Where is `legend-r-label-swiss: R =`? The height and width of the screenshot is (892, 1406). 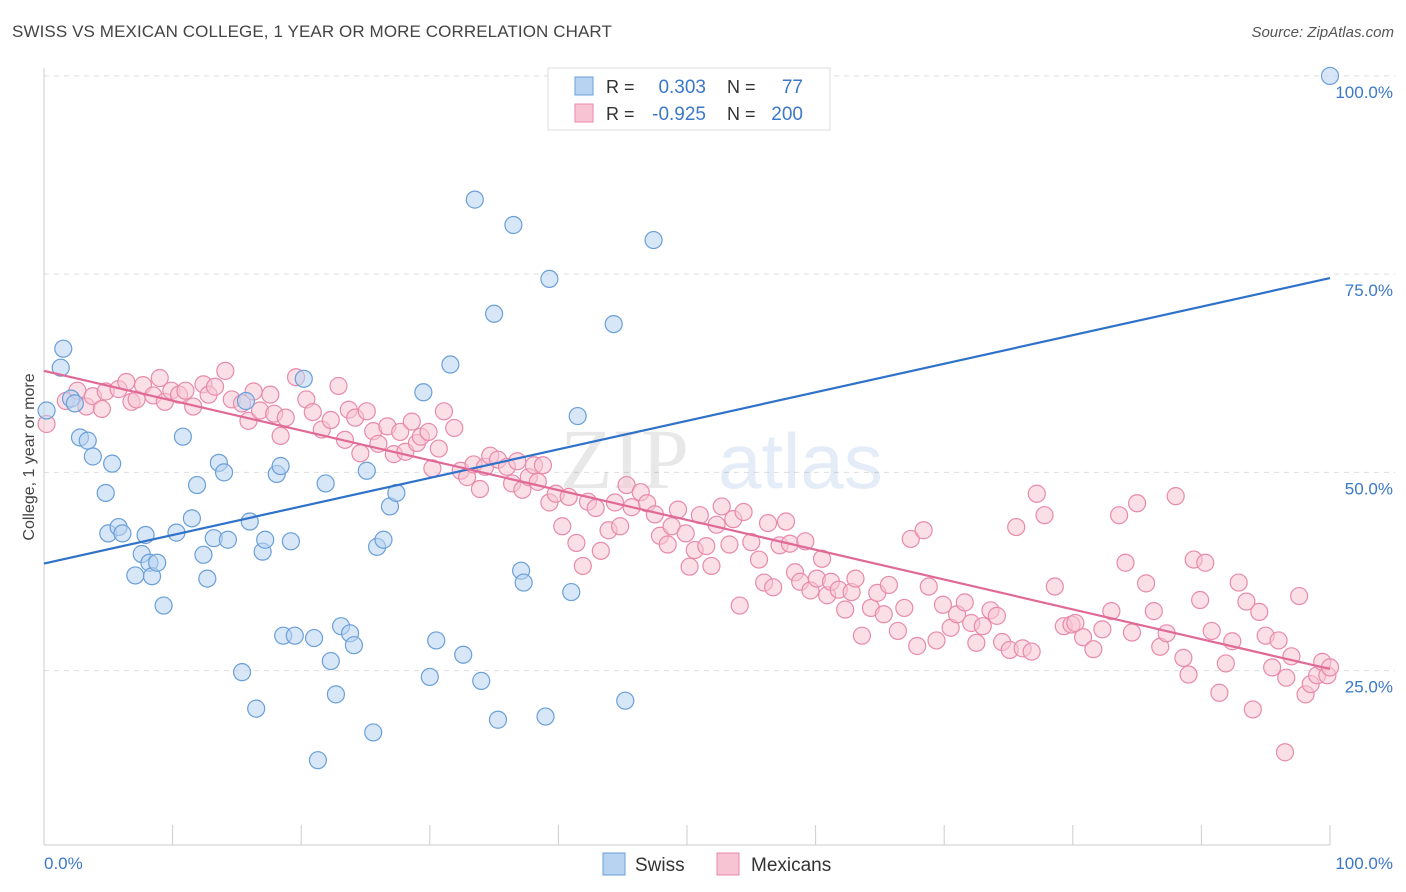
legend-r-label-swiss: R = is located at coordinates (620, 87).